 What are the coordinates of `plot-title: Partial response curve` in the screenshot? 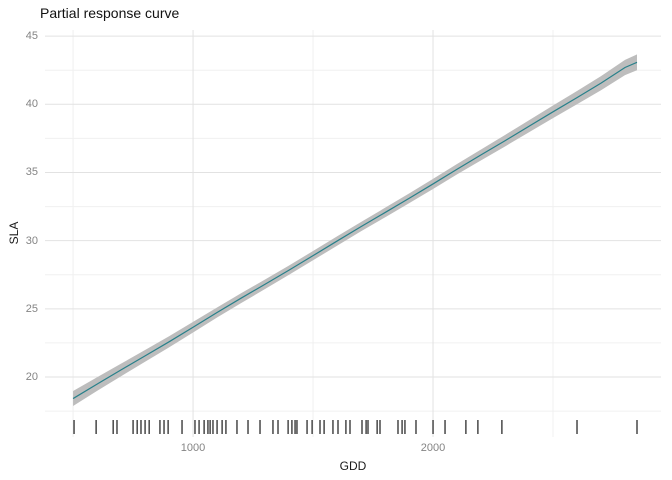 It's located at (110, 13).